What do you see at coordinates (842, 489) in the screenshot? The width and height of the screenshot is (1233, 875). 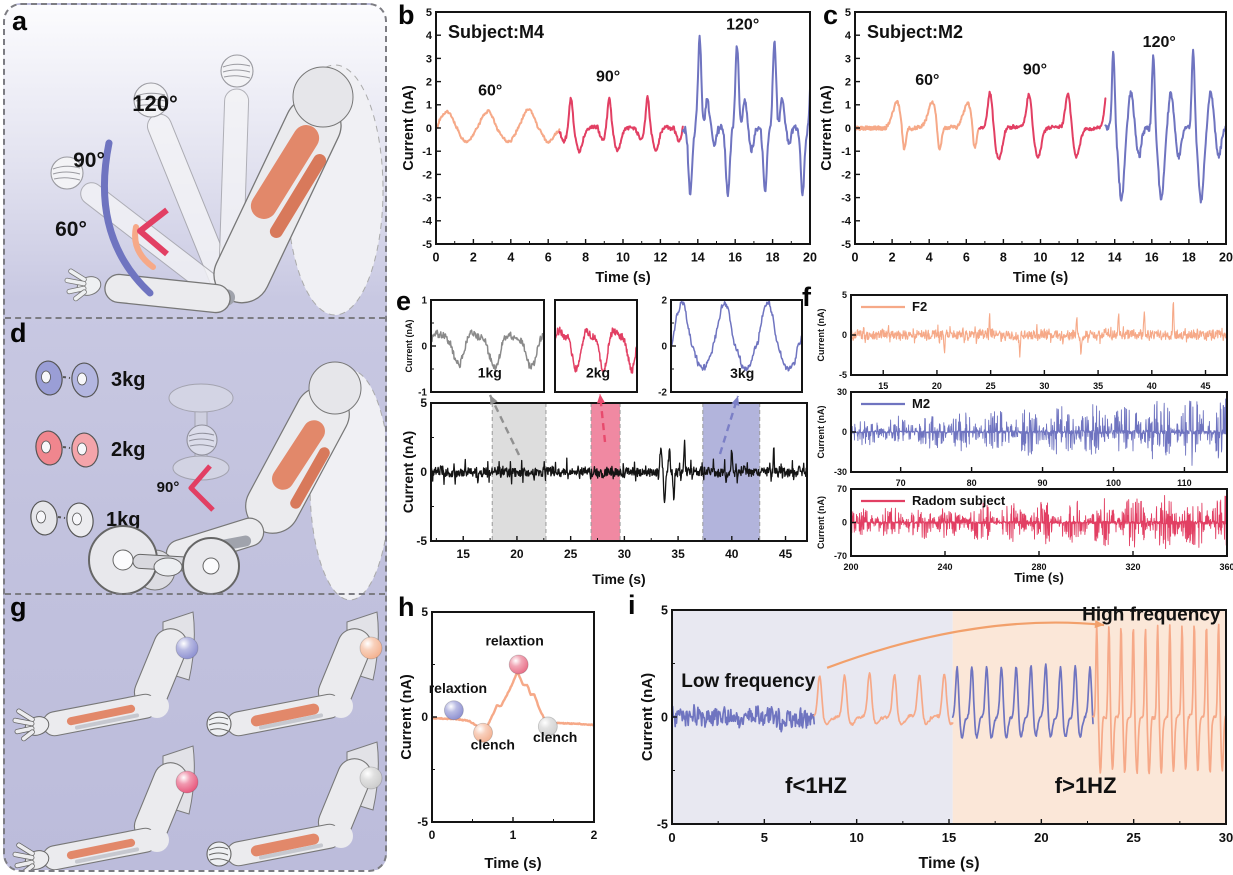 I see `svg-text: 70` at bounding box center [842, 489].